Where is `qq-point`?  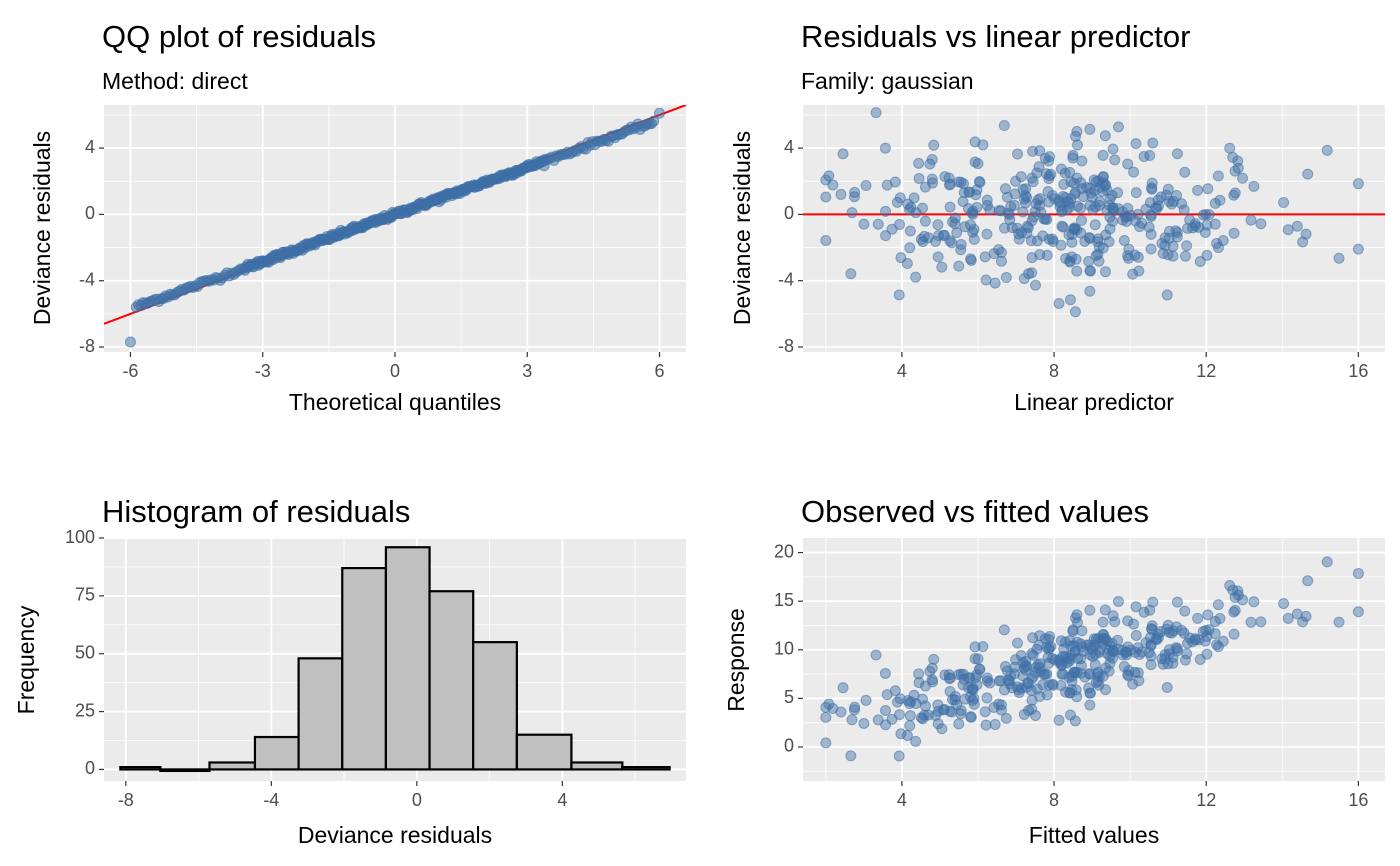
qq-point is located at coordinates (654, 121).